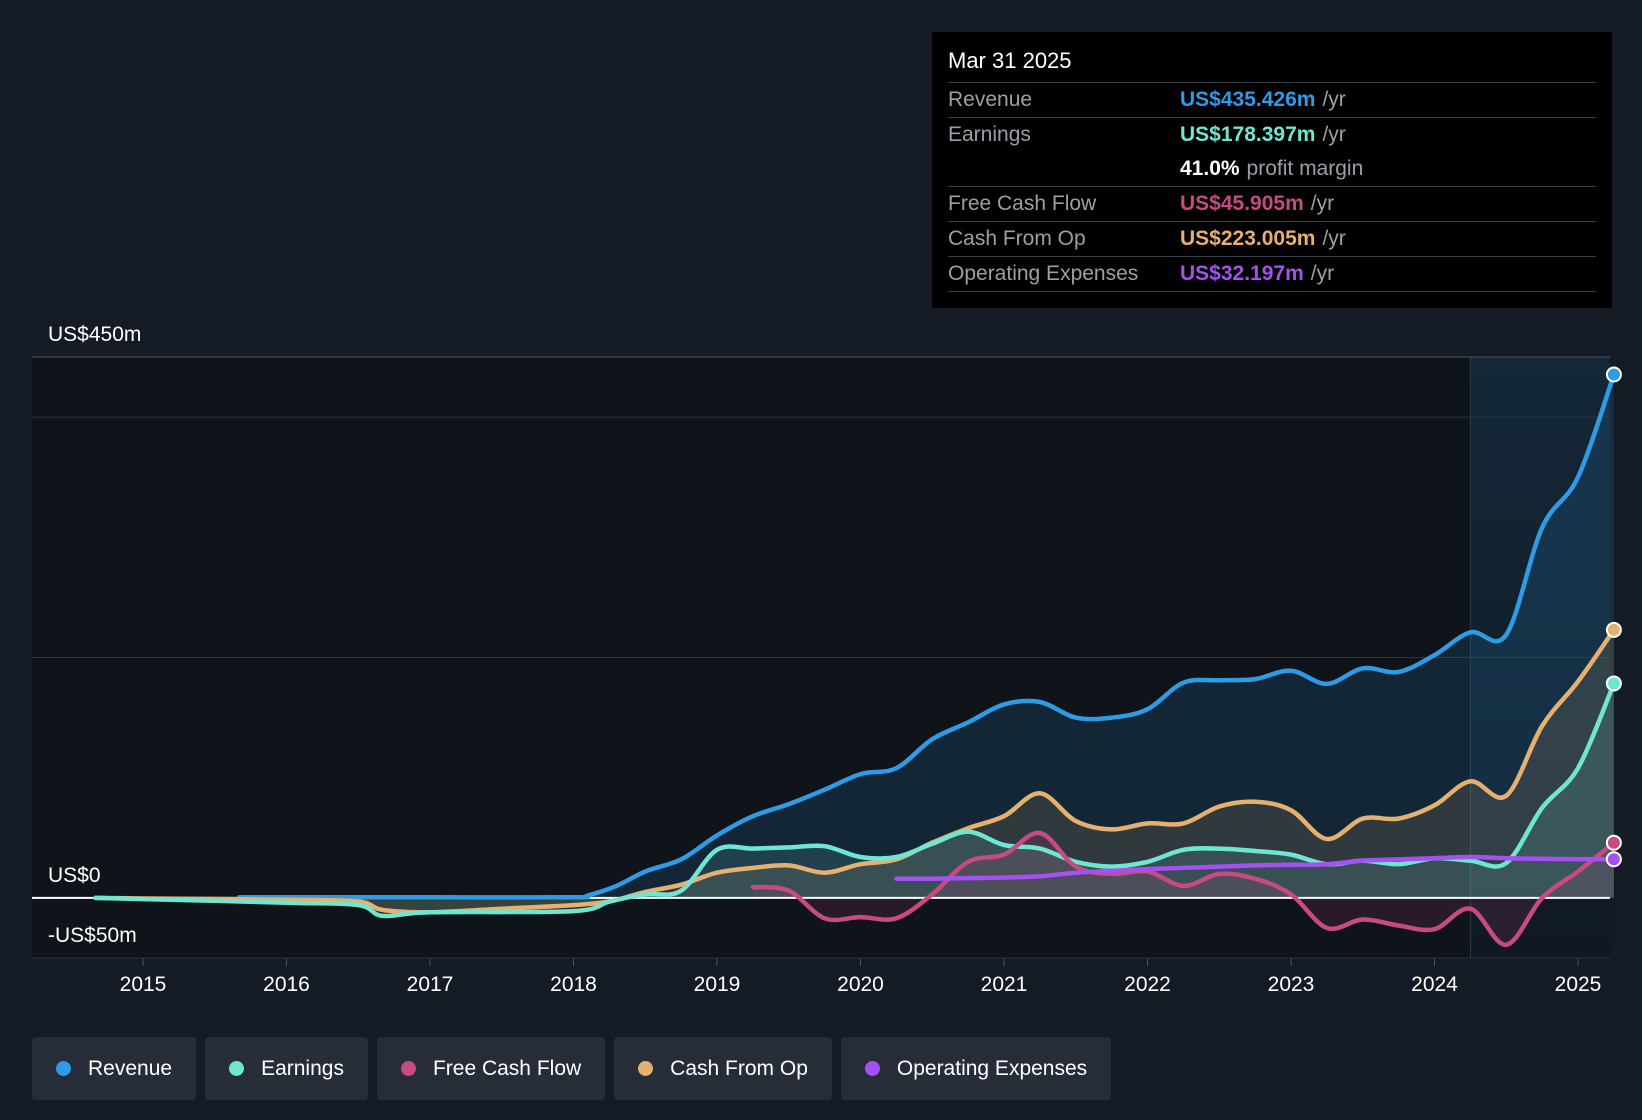 The height and width of the screenshot is (1120, 1642). I want to click on x-tick-label: 2022, so click(1147, 984).